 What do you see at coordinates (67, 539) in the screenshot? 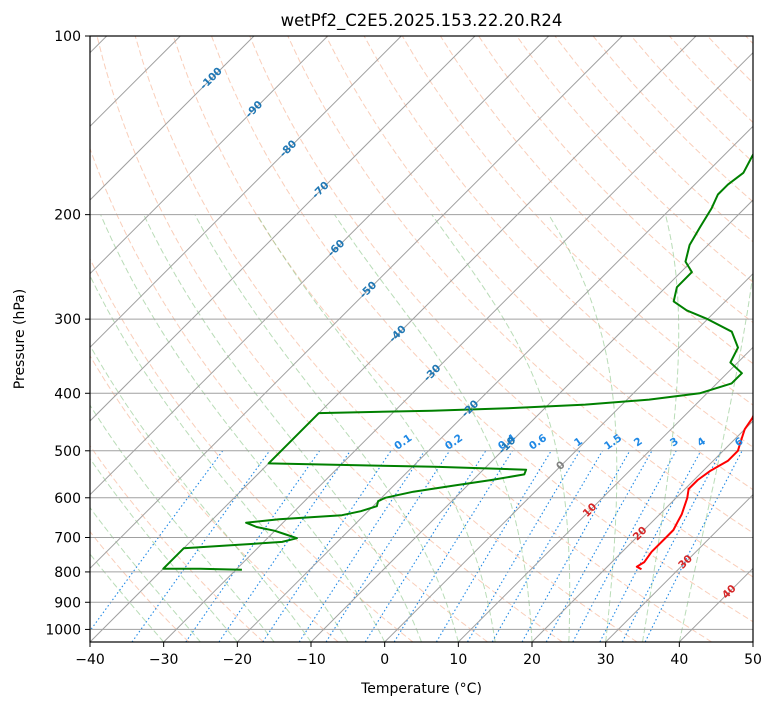
I see `y-tick-label: 700` at bounding box center [67, 539].